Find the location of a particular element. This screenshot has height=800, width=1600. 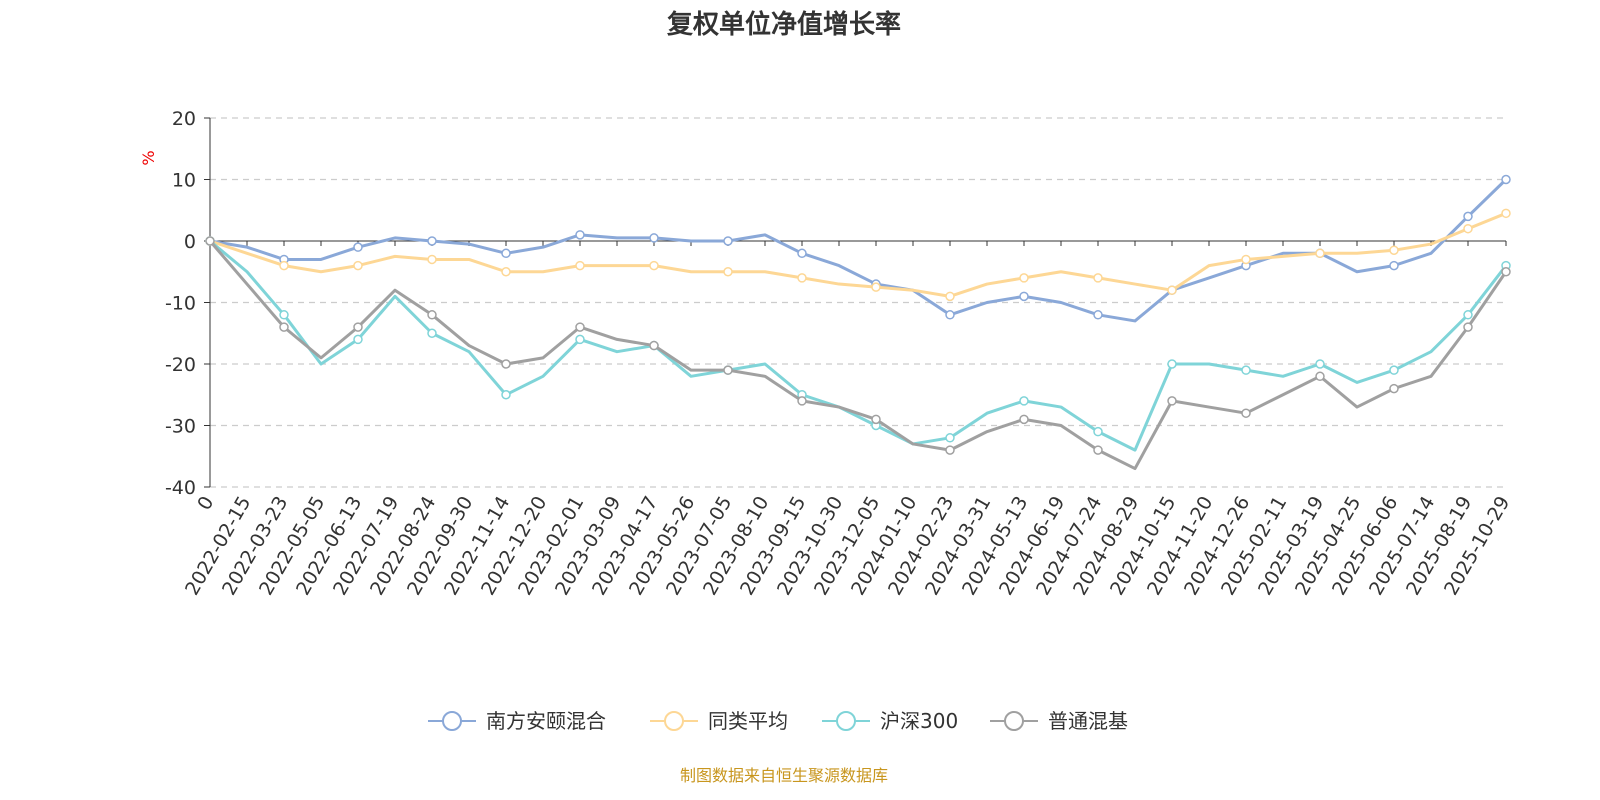

legend-label: 同类平均 is located at coordinates (748, 721).